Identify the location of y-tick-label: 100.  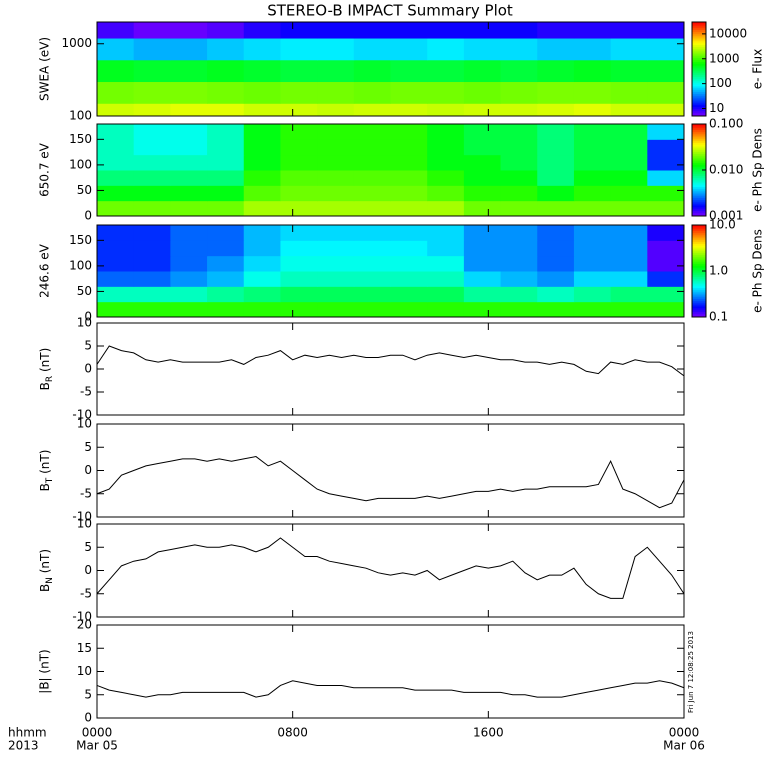
(80, 116).